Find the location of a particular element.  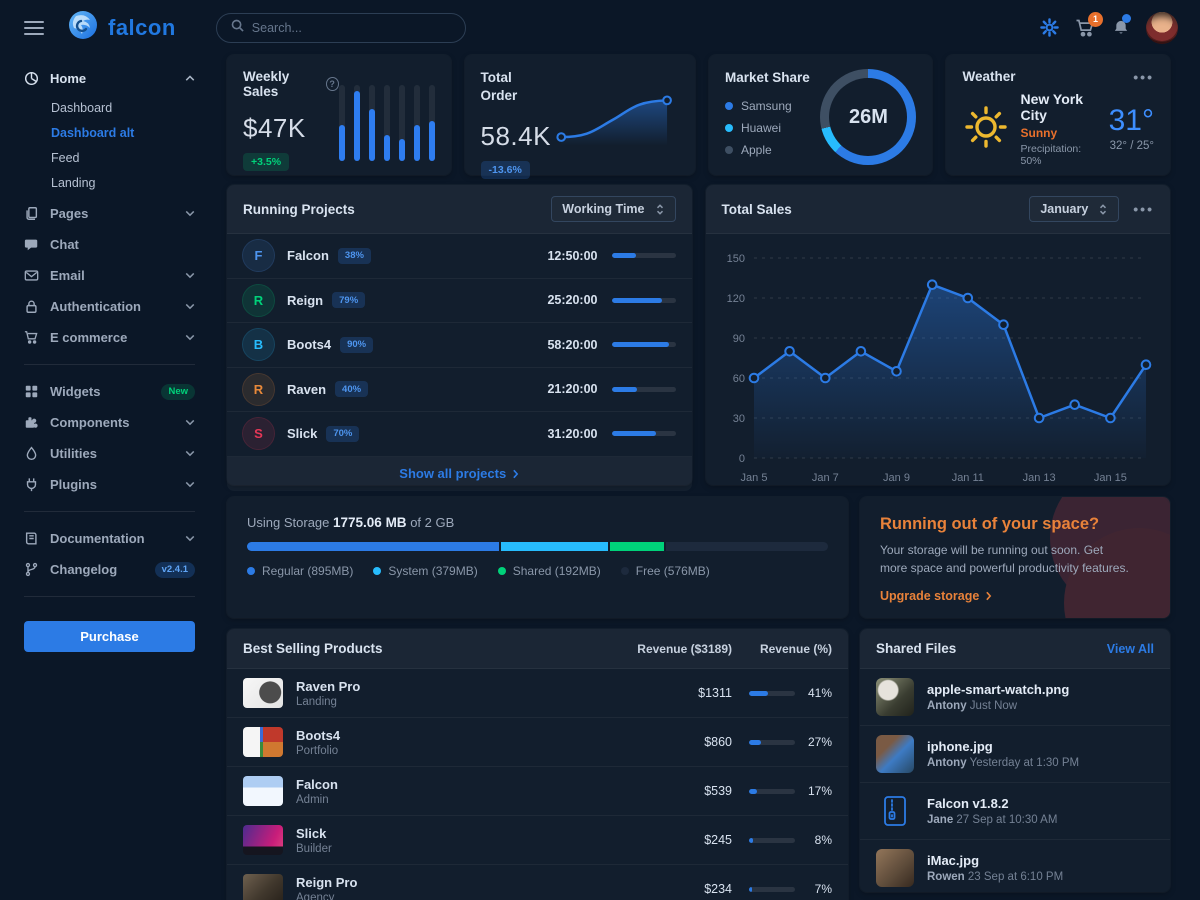

product-category: Builder is located at coordinates (314, 848).